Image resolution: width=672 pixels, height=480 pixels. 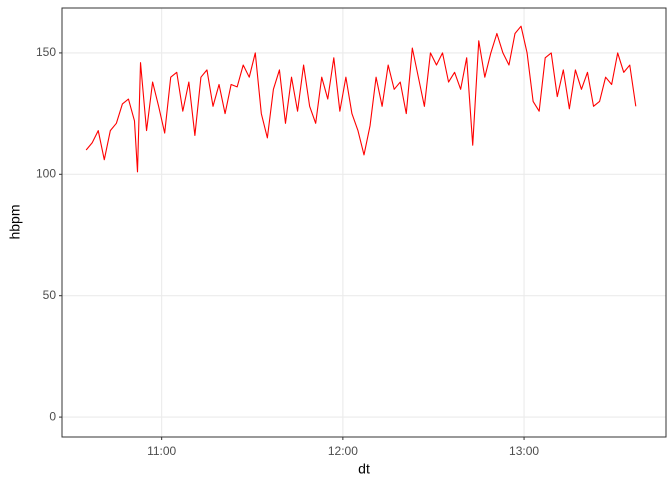 What do you see at coordinates (46, 52) in the screenshot?
I see `y-tick-label: 150` at bounding box center [46, 52].